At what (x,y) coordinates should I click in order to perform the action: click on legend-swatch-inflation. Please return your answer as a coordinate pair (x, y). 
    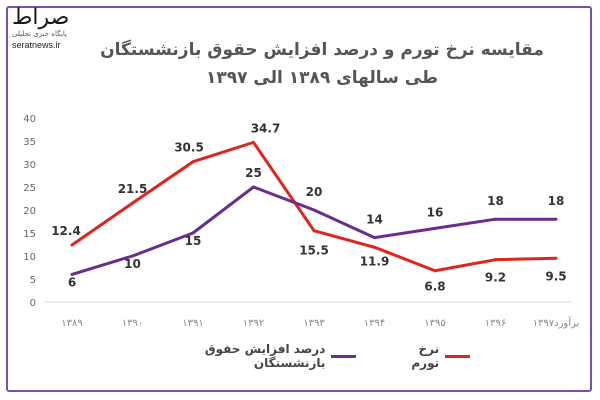
    Looking at the image, I should click on (457, 356).